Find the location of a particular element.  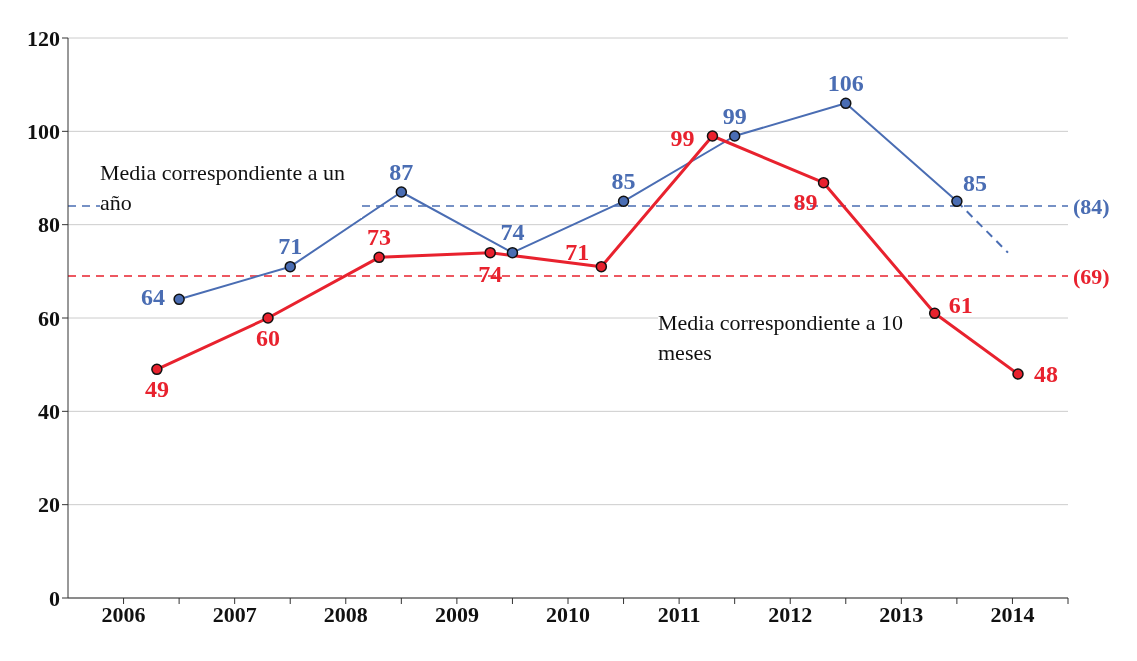

x-tick-label: 2006 is located at coordinates (123, 614).